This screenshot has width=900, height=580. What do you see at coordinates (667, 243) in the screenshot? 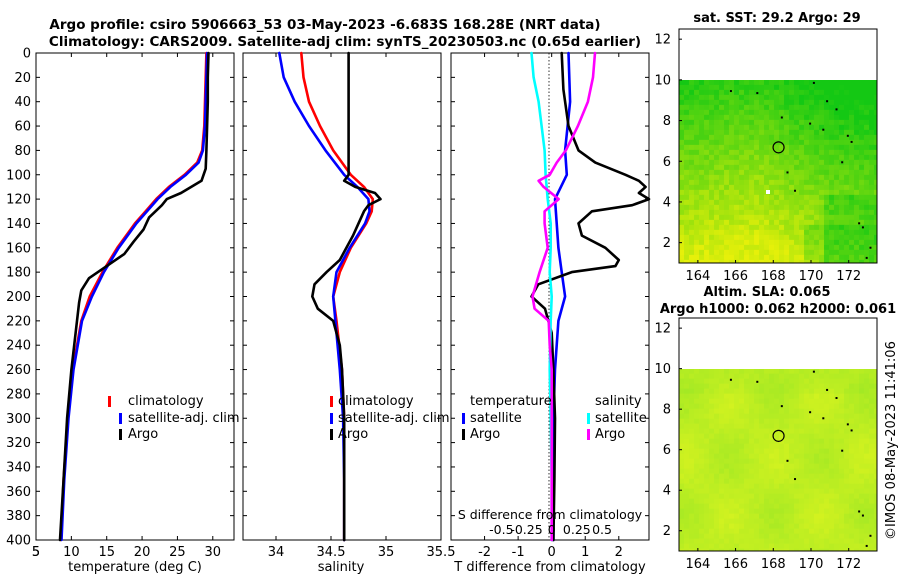
I see `map-y-tick-label: 2` at bounding box center [667, 243].